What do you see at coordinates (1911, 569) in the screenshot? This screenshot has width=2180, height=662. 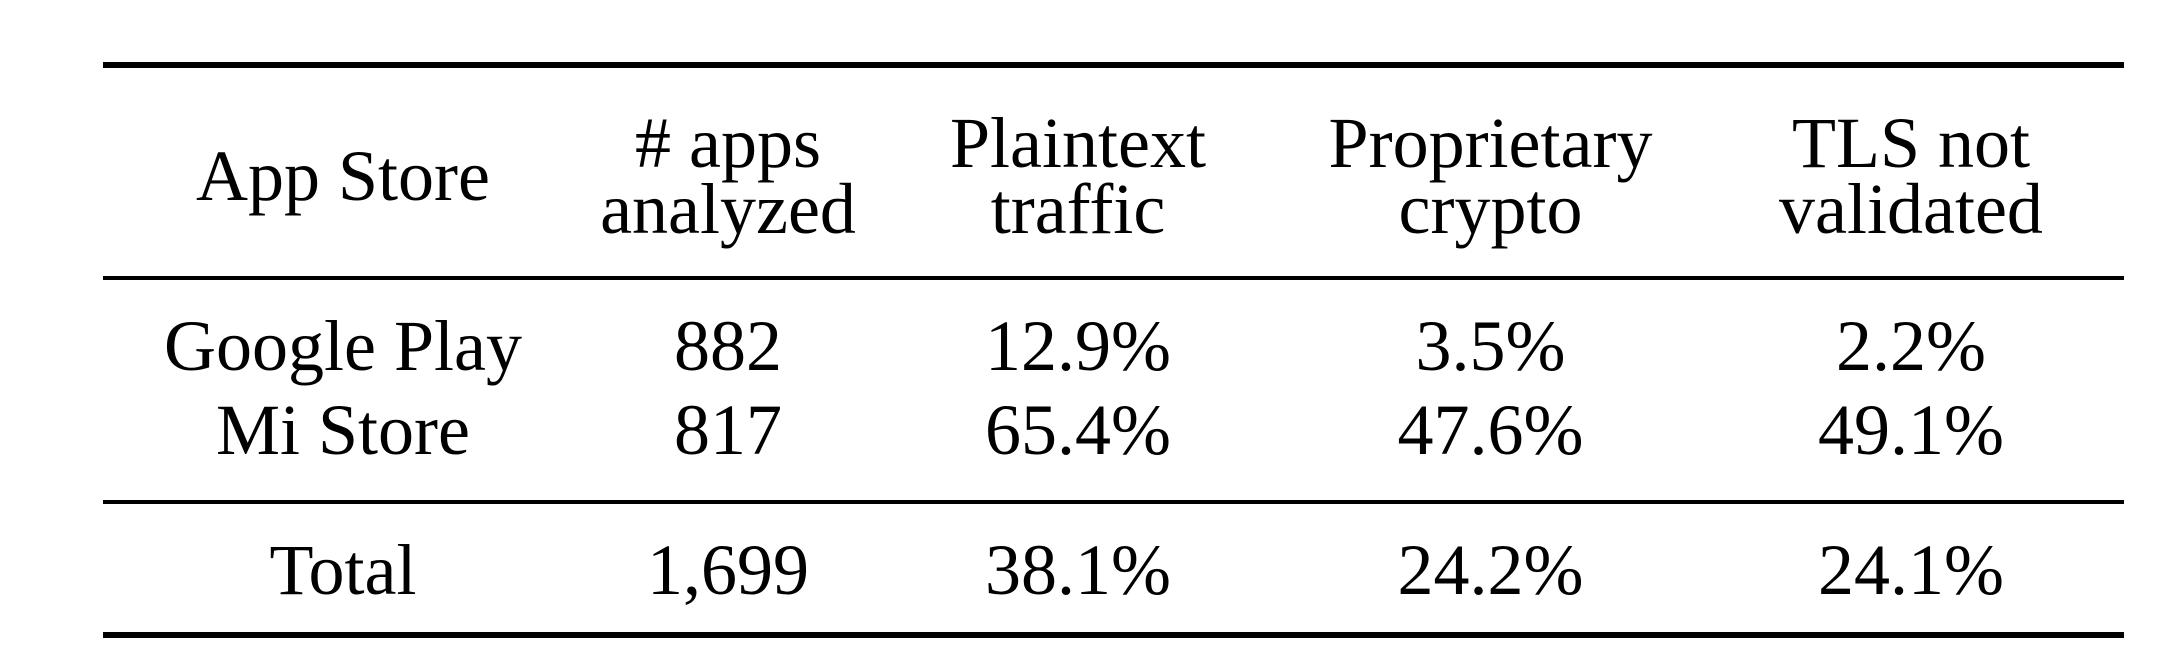 I see `cell-total-tls-not-validated: 24.1%` at bounding box center [1911, 569].